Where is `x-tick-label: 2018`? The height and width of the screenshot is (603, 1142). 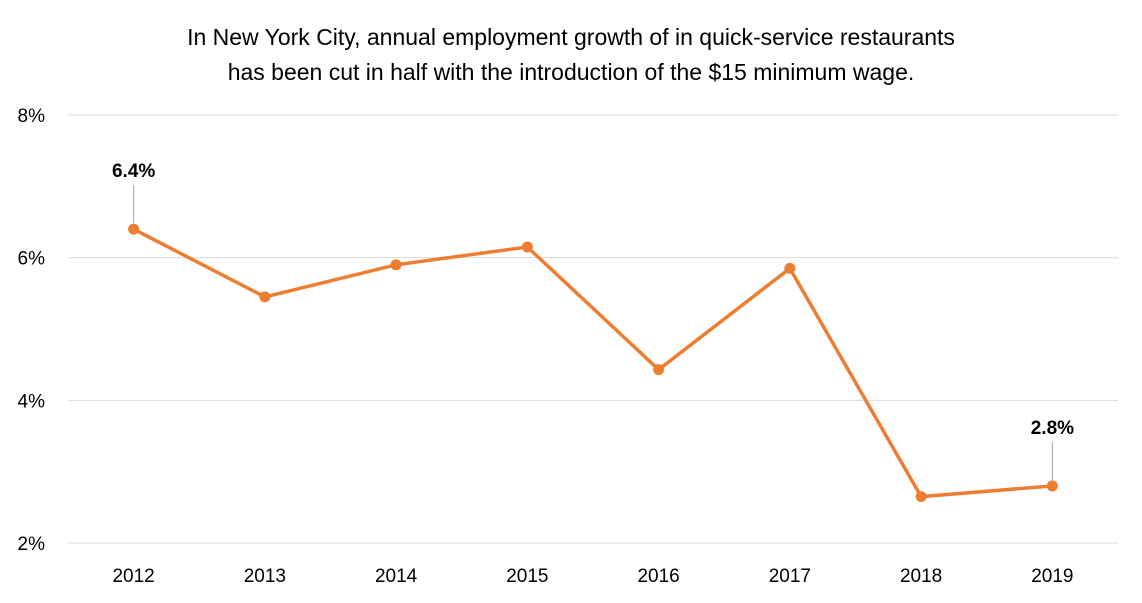
x-tick-label: 2018 is located at coordinates (921, 576).